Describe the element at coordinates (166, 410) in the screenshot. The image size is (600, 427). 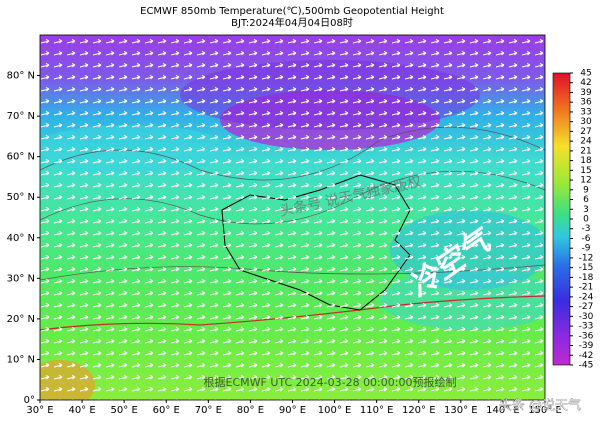
I see `lon-tick-label: 60° E` at that location.